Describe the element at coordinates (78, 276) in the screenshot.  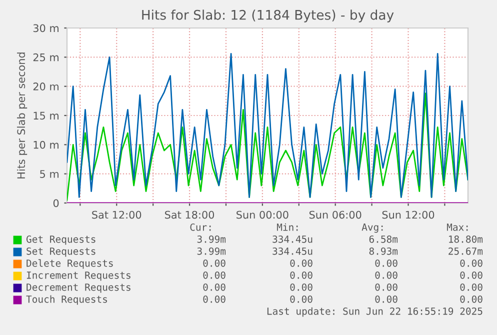
I see `legend-label: Increment Requests` at that location.